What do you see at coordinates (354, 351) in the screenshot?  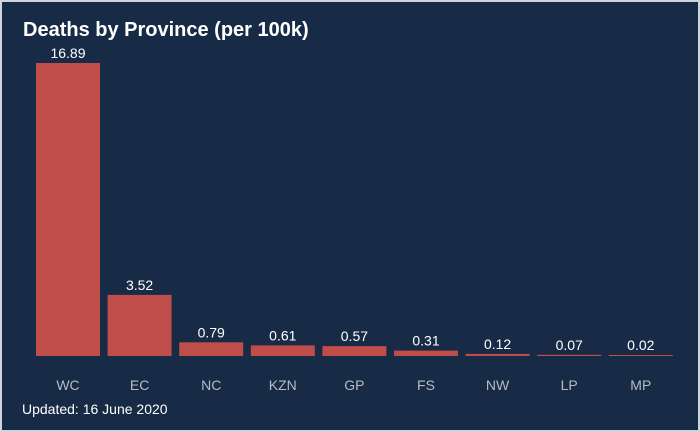 I see `bar-gp` at bounding box center [354, 351].